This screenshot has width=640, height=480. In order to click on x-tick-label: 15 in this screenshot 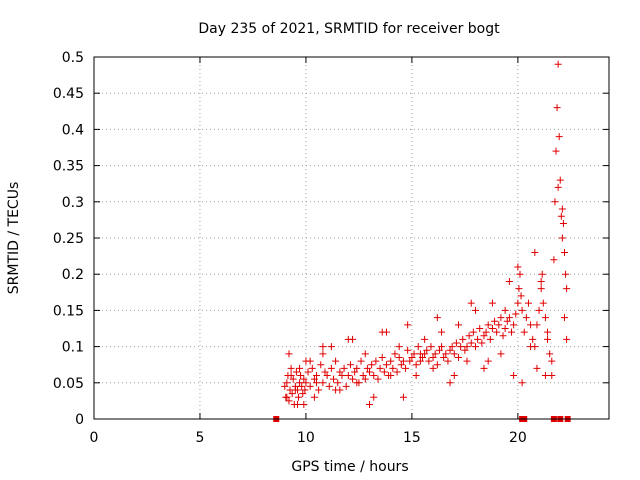, I will do `click(412, 438)`.